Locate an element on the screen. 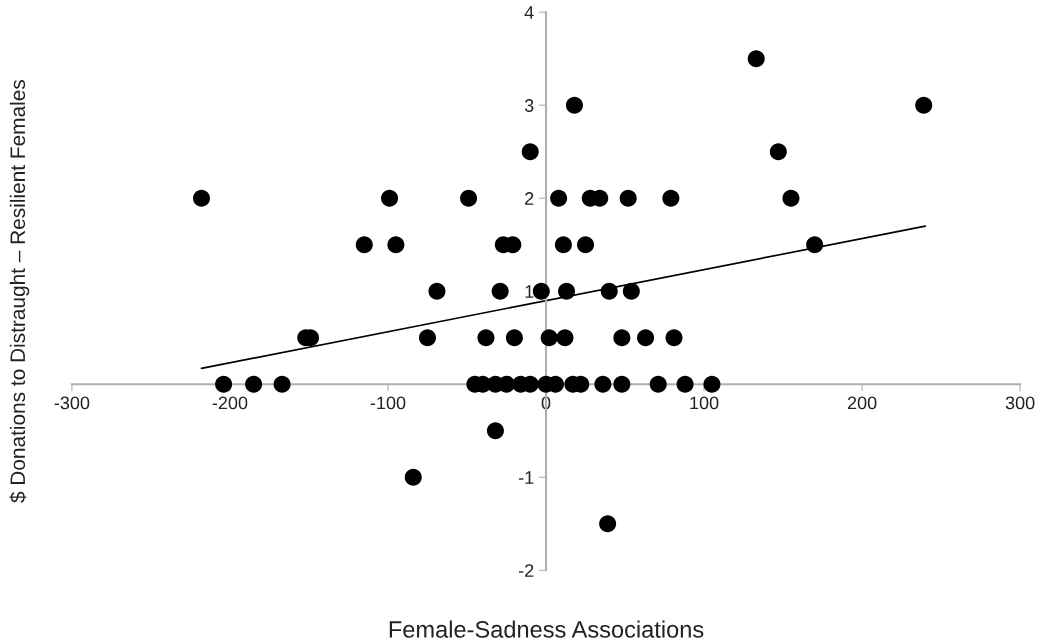 The image size is (1042, 640). x-tick-label: 300 is located at coordinates (1020, 403).